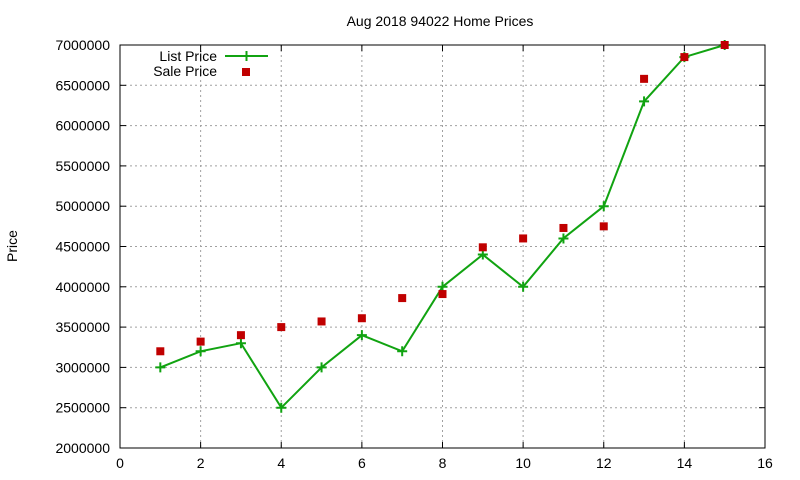  What do you see at coordinates (82, 287) in the screenshot?
I see `y-tick-label: 4000000` at bounding box center [82, 287].